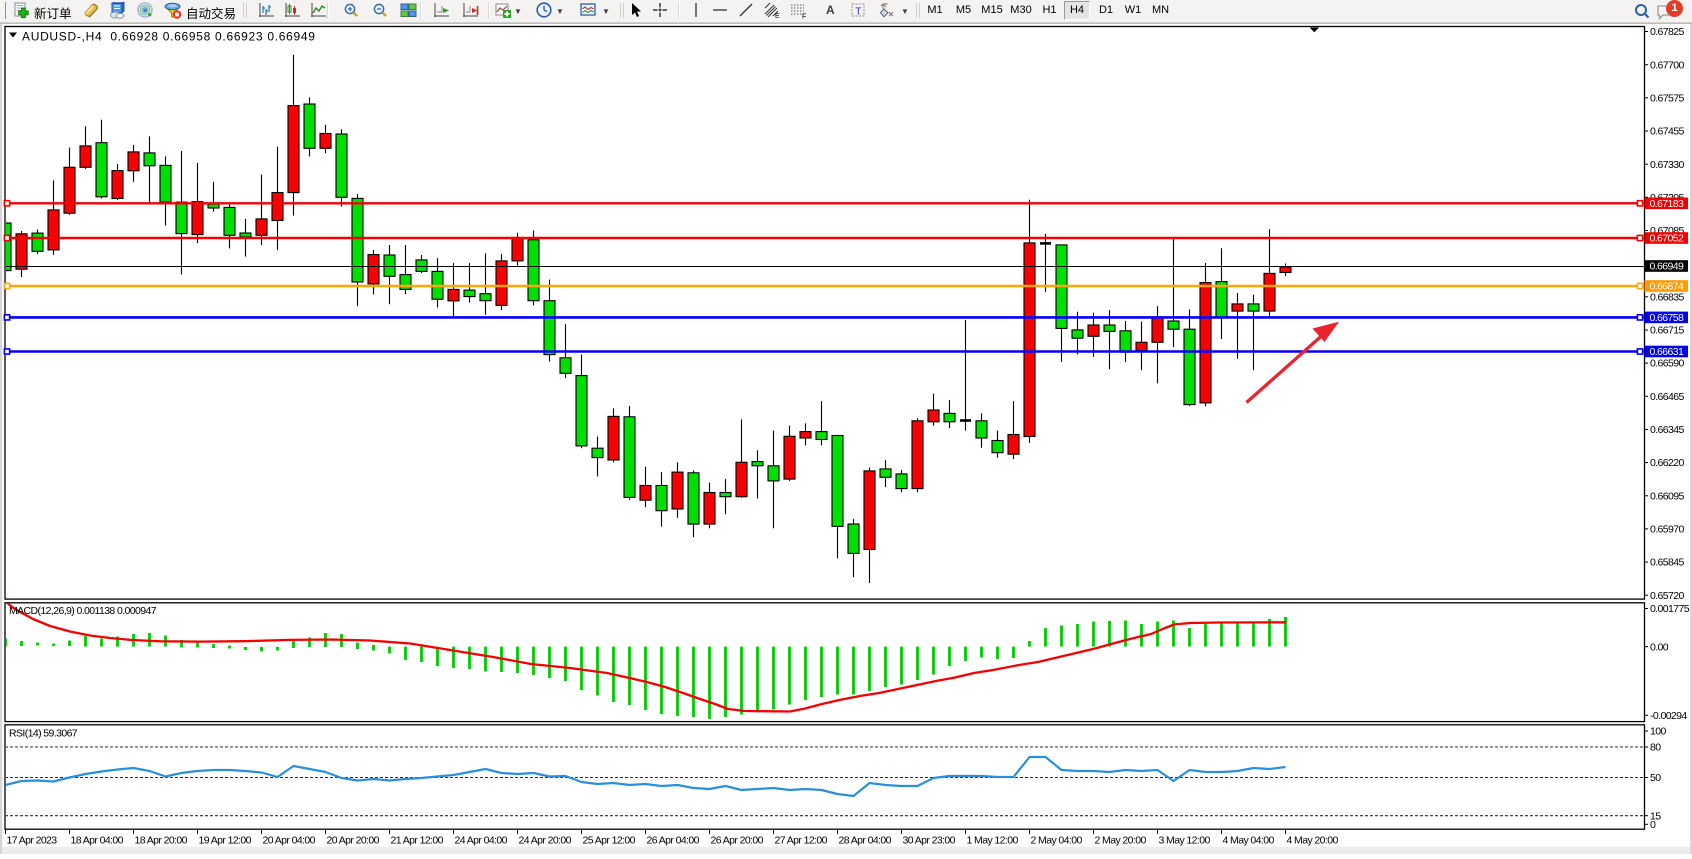 The height and width of the screenshot is (859, 1692). I want to click on svg-text: 0.67183, so click(1667, 204).